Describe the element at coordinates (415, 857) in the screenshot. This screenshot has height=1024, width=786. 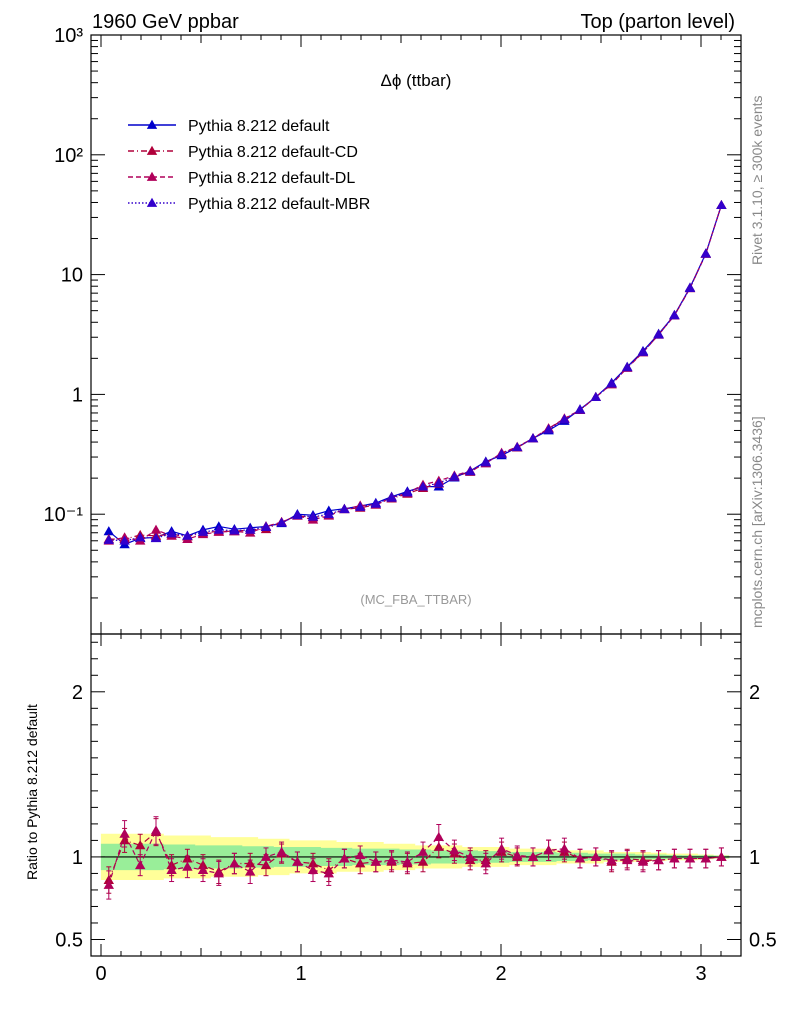
I see `ratio-series-line` at that location.